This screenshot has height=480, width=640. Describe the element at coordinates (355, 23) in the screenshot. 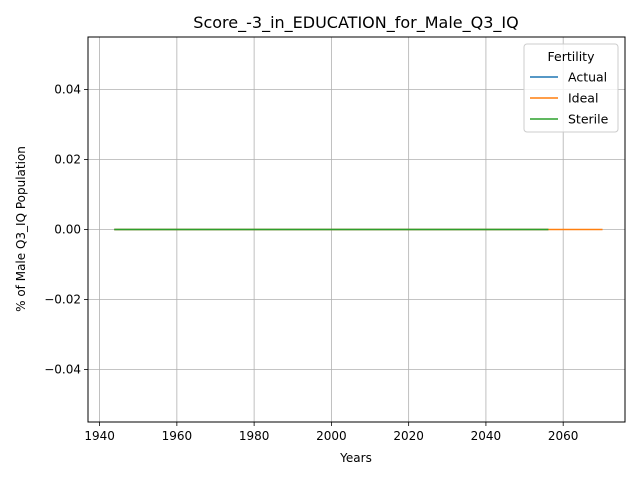

I see `chart-title: Score_-3_in_EDUCATION_for_Male_Q3_IQ` at that location.